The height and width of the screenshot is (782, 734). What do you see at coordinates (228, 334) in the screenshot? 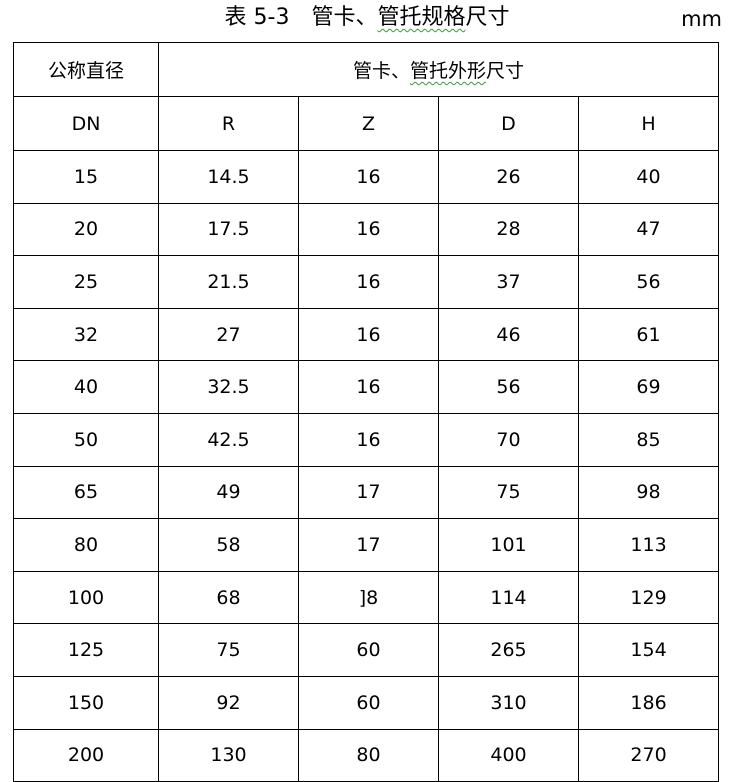
I see `table-cell: 27` at bounding box center [228, 334].